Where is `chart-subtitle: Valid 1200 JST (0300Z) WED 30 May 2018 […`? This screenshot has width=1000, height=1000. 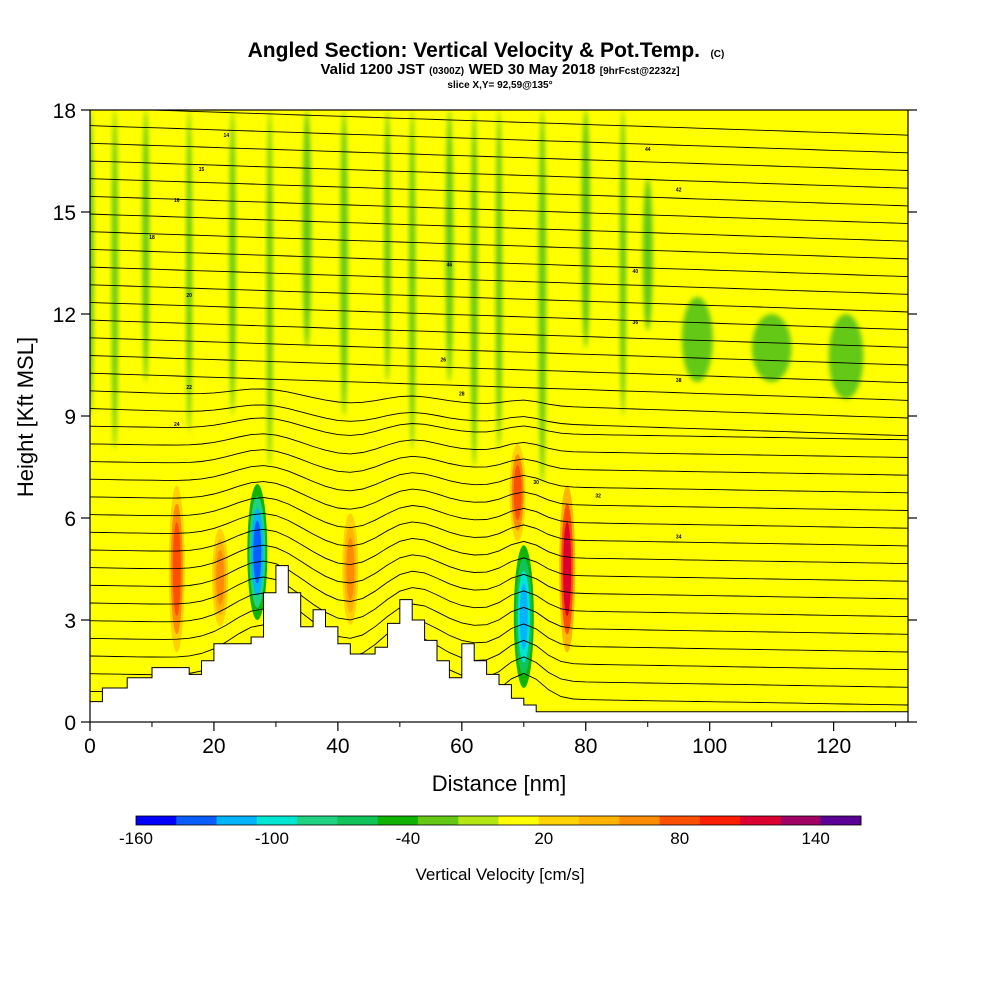
chart-subtitle: Valid 1200 JST (0300Z) WED 30 May 2018 [… is located at coordinates (499, 69).